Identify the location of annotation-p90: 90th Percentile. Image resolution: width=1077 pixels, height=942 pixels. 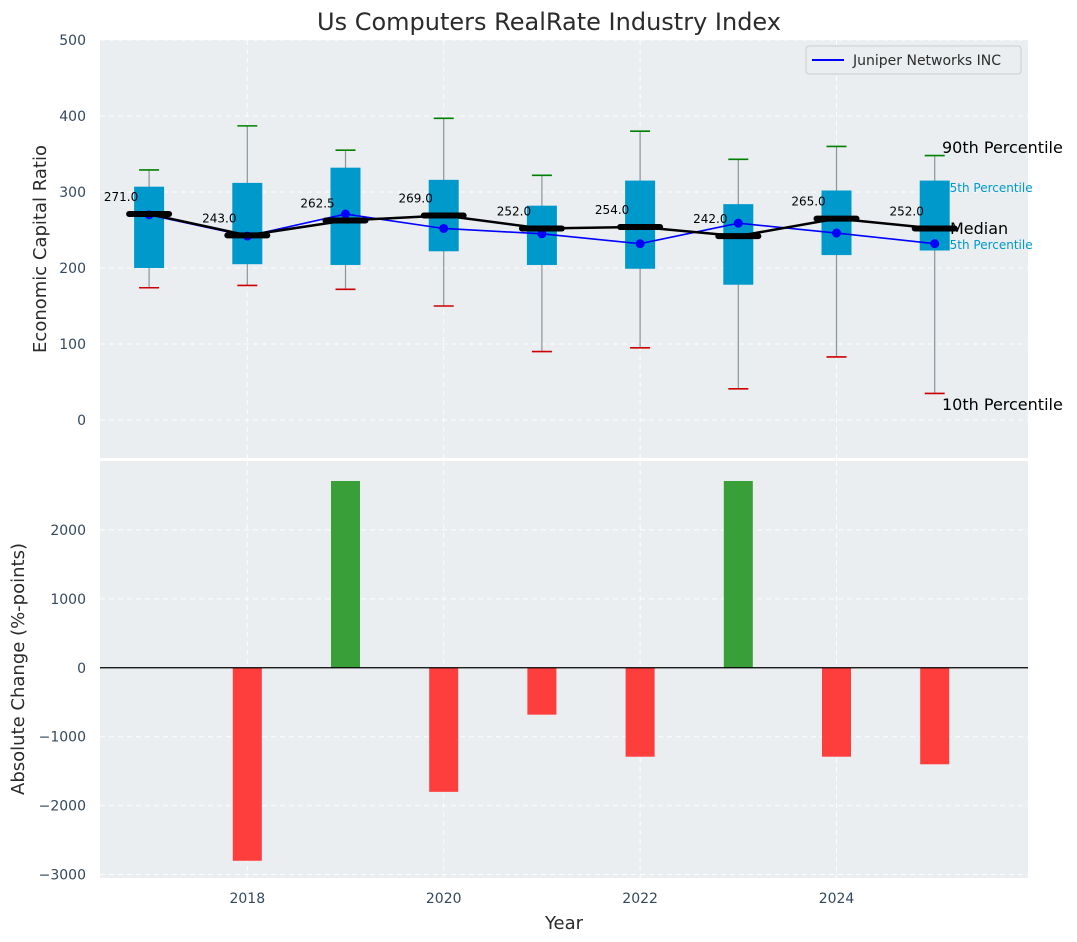
(1002, 147).